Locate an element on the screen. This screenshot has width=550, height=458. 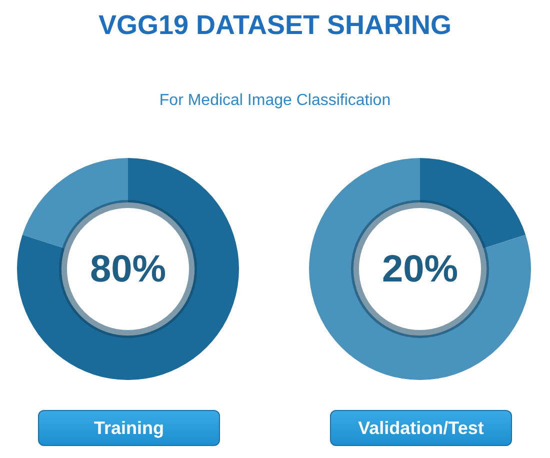
label-button: Validation/Test is located at coordinates (421, 428).